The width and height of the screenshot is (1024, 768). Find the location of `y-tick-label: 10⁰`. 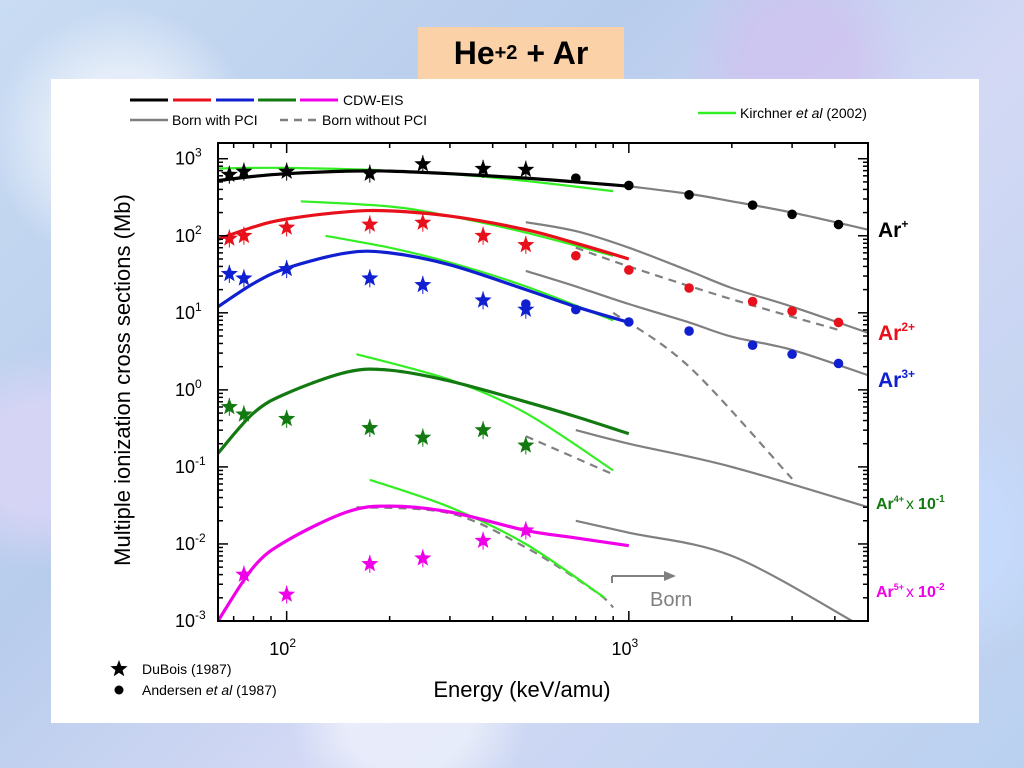

y-tick-label: 10⁰ is located at coordinates (188, 388).